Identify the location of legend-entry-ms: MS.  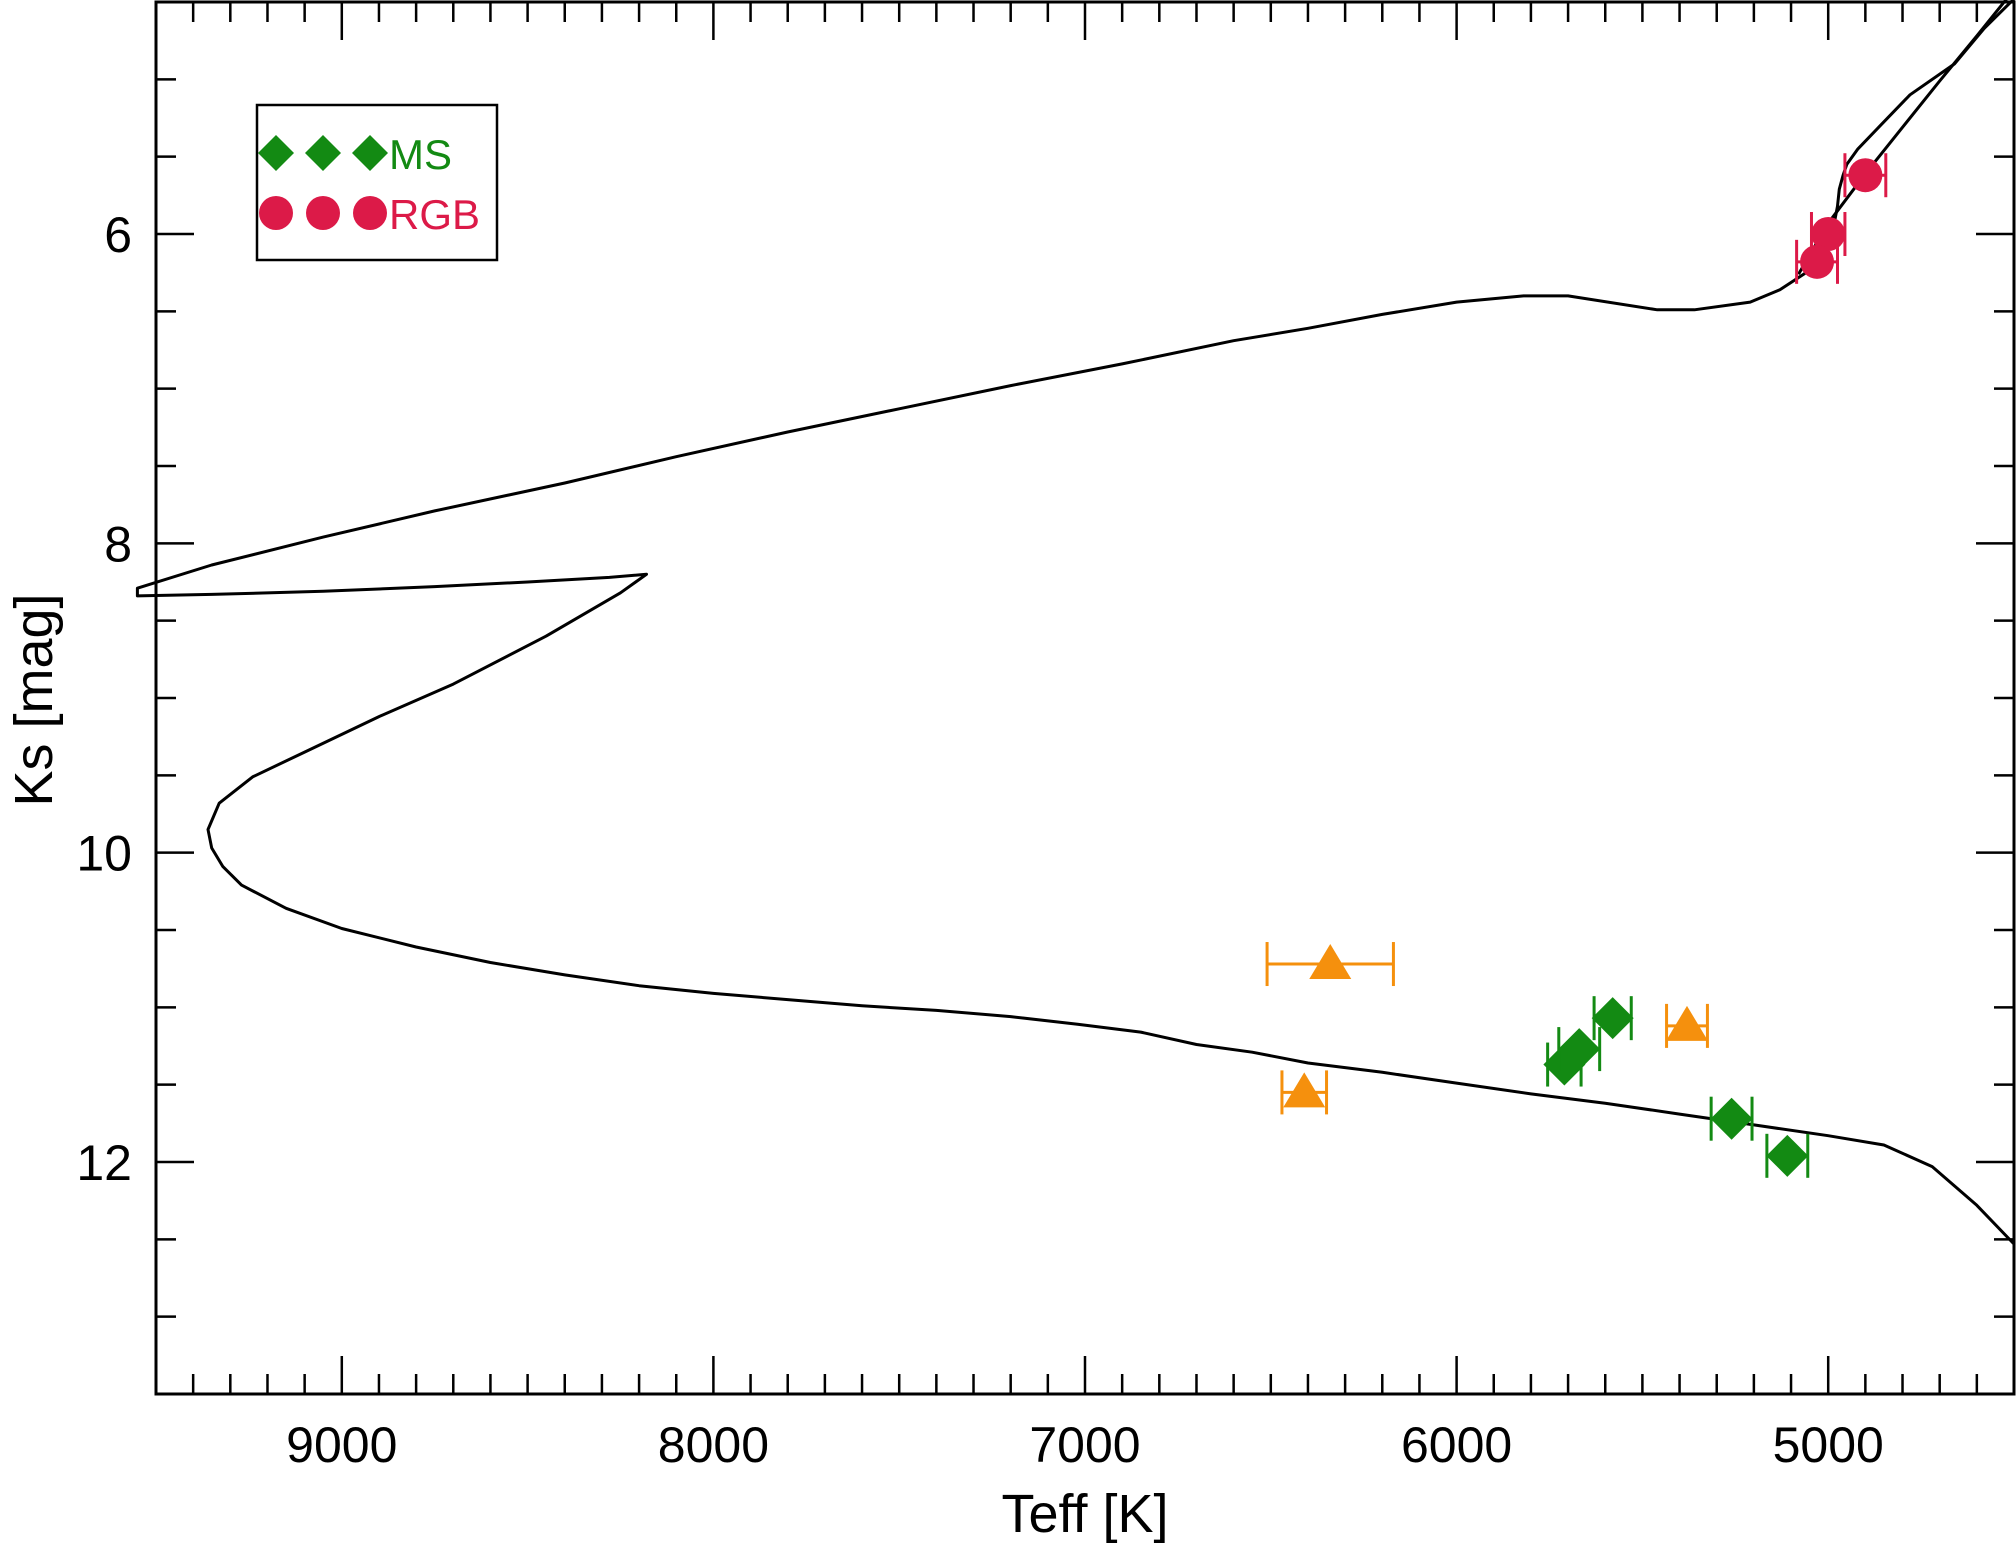
(355, 154).